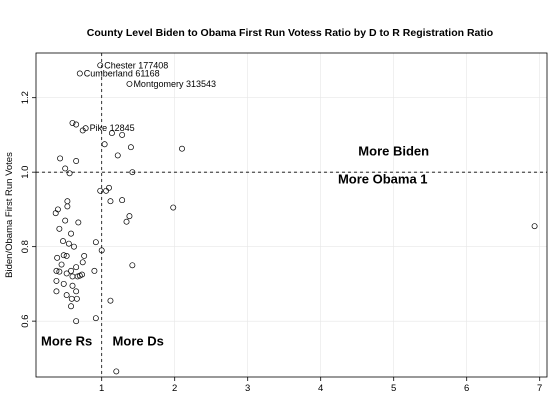 The image size is (560, 420). I want to click on region-label: More Rs, so click(66, 340).